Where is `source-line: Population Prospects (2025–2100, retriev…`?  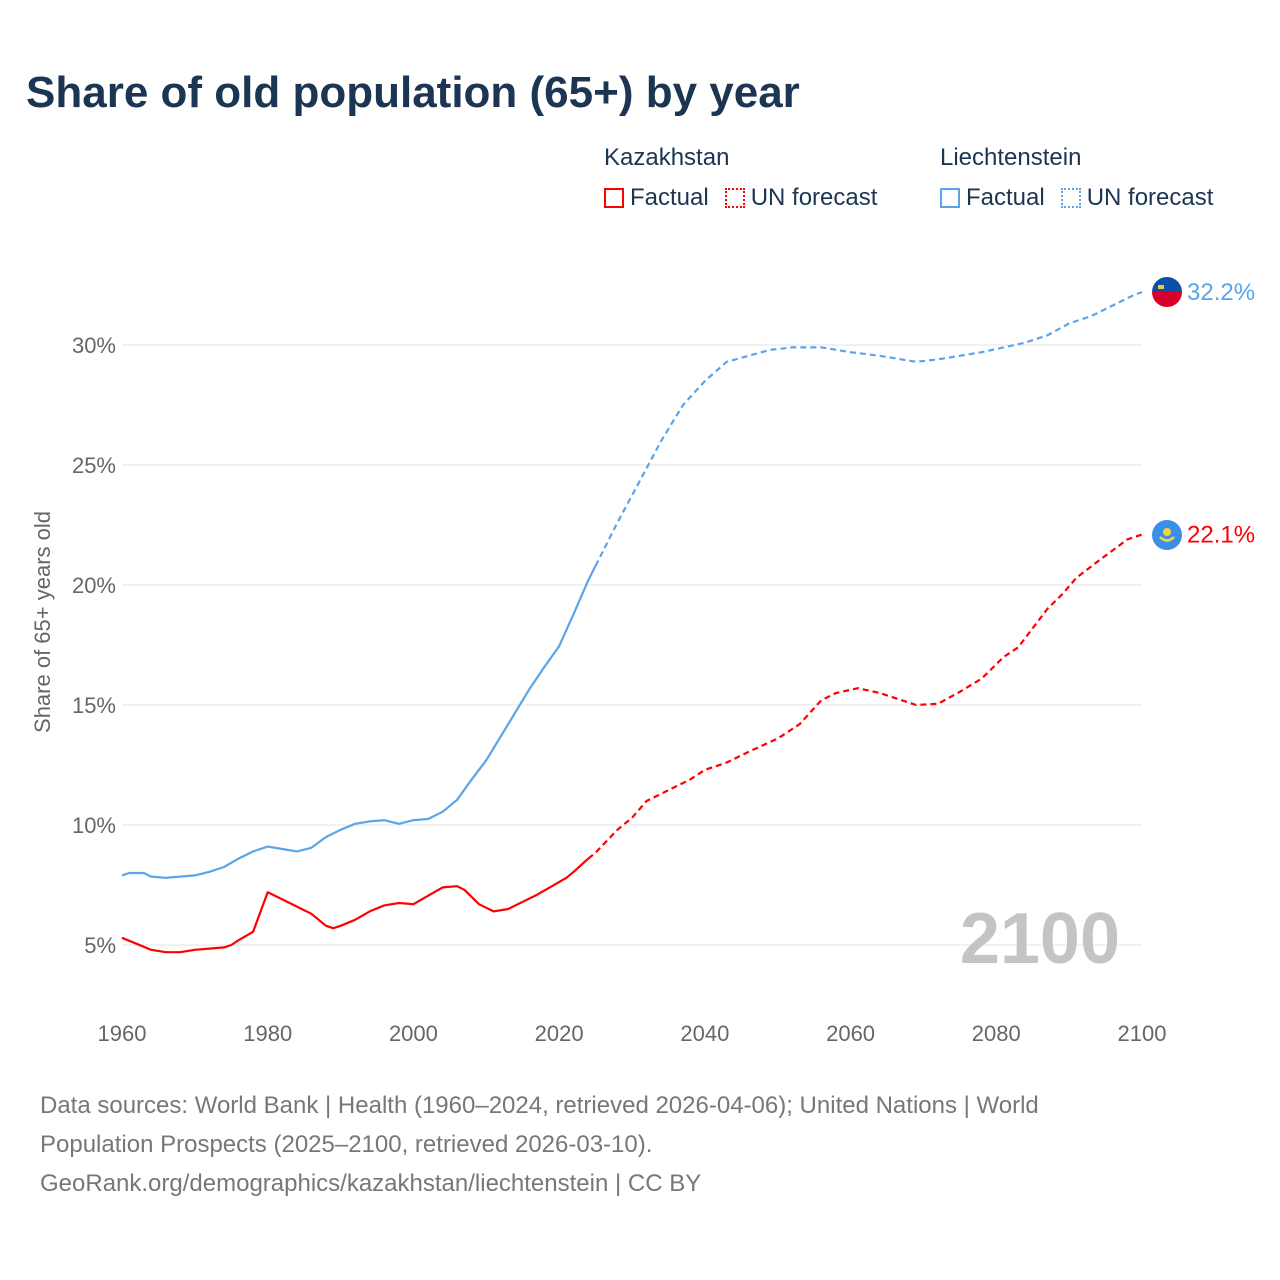 source-line: Population Prospects (2025–2100, retriev… is located at coordinates (346, 1144).